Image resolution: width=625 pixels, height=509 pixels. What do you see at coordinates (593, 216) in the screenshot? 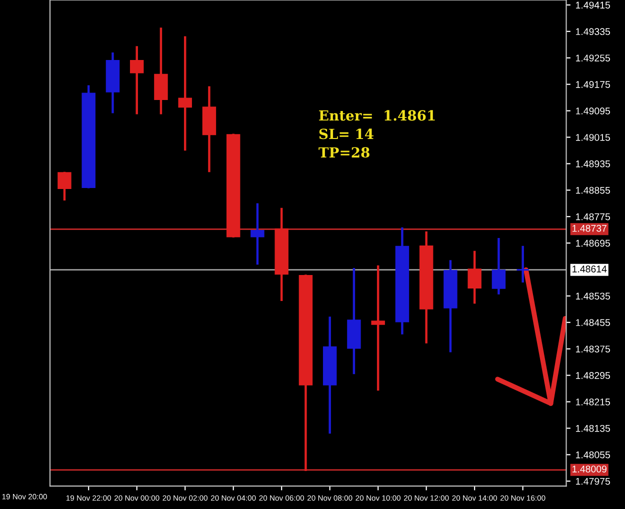
I see `y-tick-label: 1.48775` at bounding box center [593, 216].